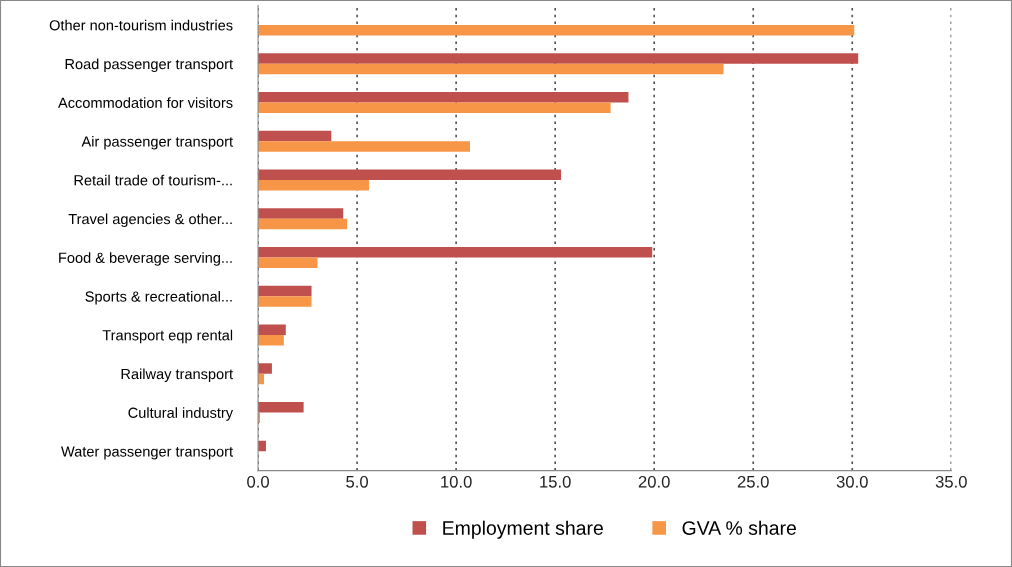  What do you see at coordinates (456, 481) in the screenshot?
I see `x-tick-label: 10.0` at bounding box center [456, 481].